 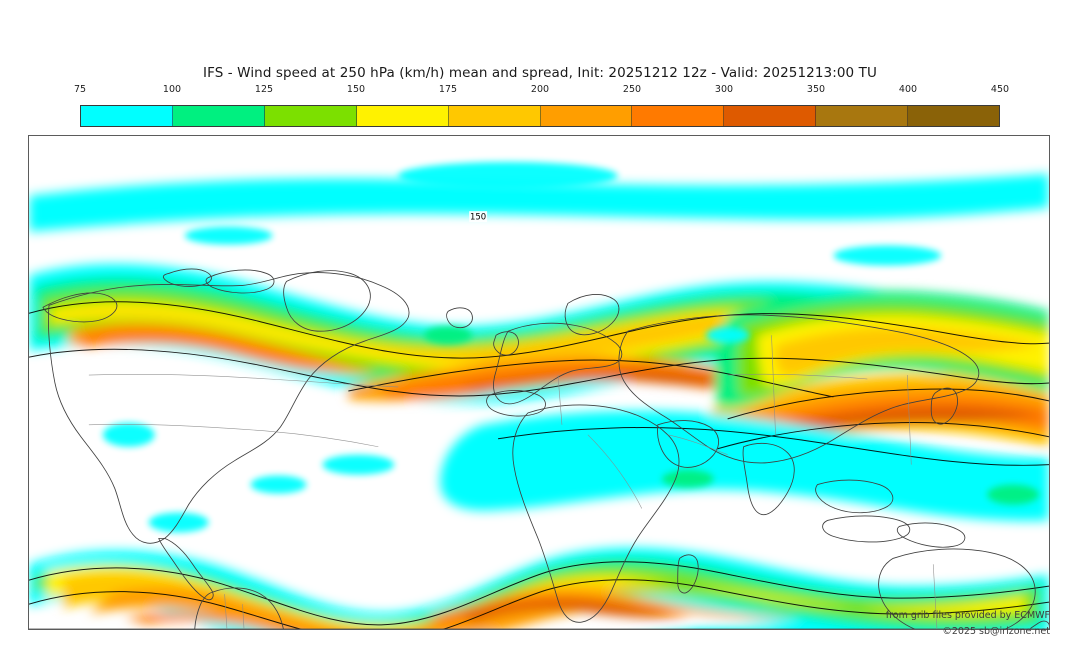 I want to click on contour-value-label: 150, so click(x=478, y=217).